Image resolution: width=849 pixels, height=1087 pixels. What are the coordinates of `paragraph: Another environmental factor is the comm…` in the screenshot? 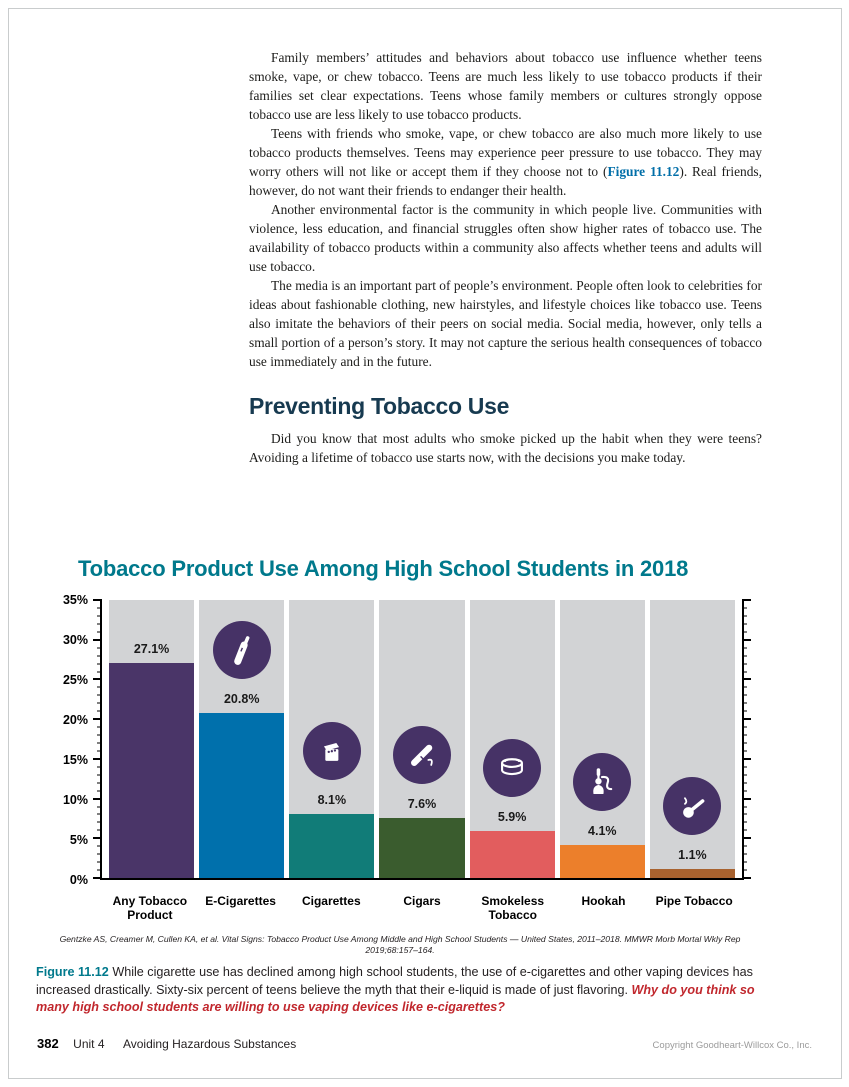 It's located at (505, 238).